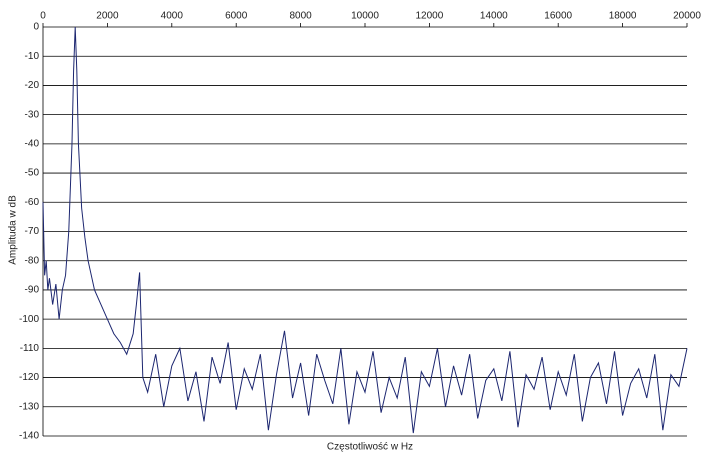 This screenshot has height=463, width=708. Describe the element at coordinates (32, 114) in the screenshot. I see `y-tick-label: -30` at that location.